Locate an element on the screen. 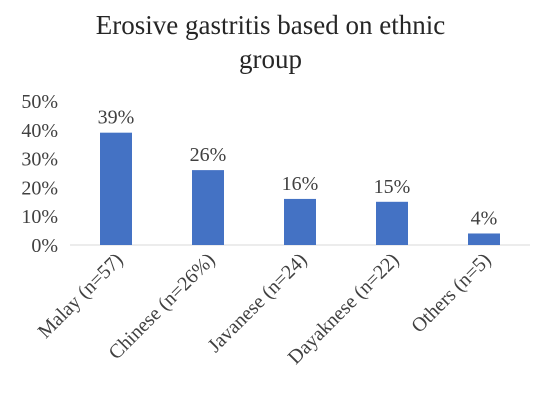 The image size is (541, 403). y-tick-label: 50% is located at coordinates (39, 102).